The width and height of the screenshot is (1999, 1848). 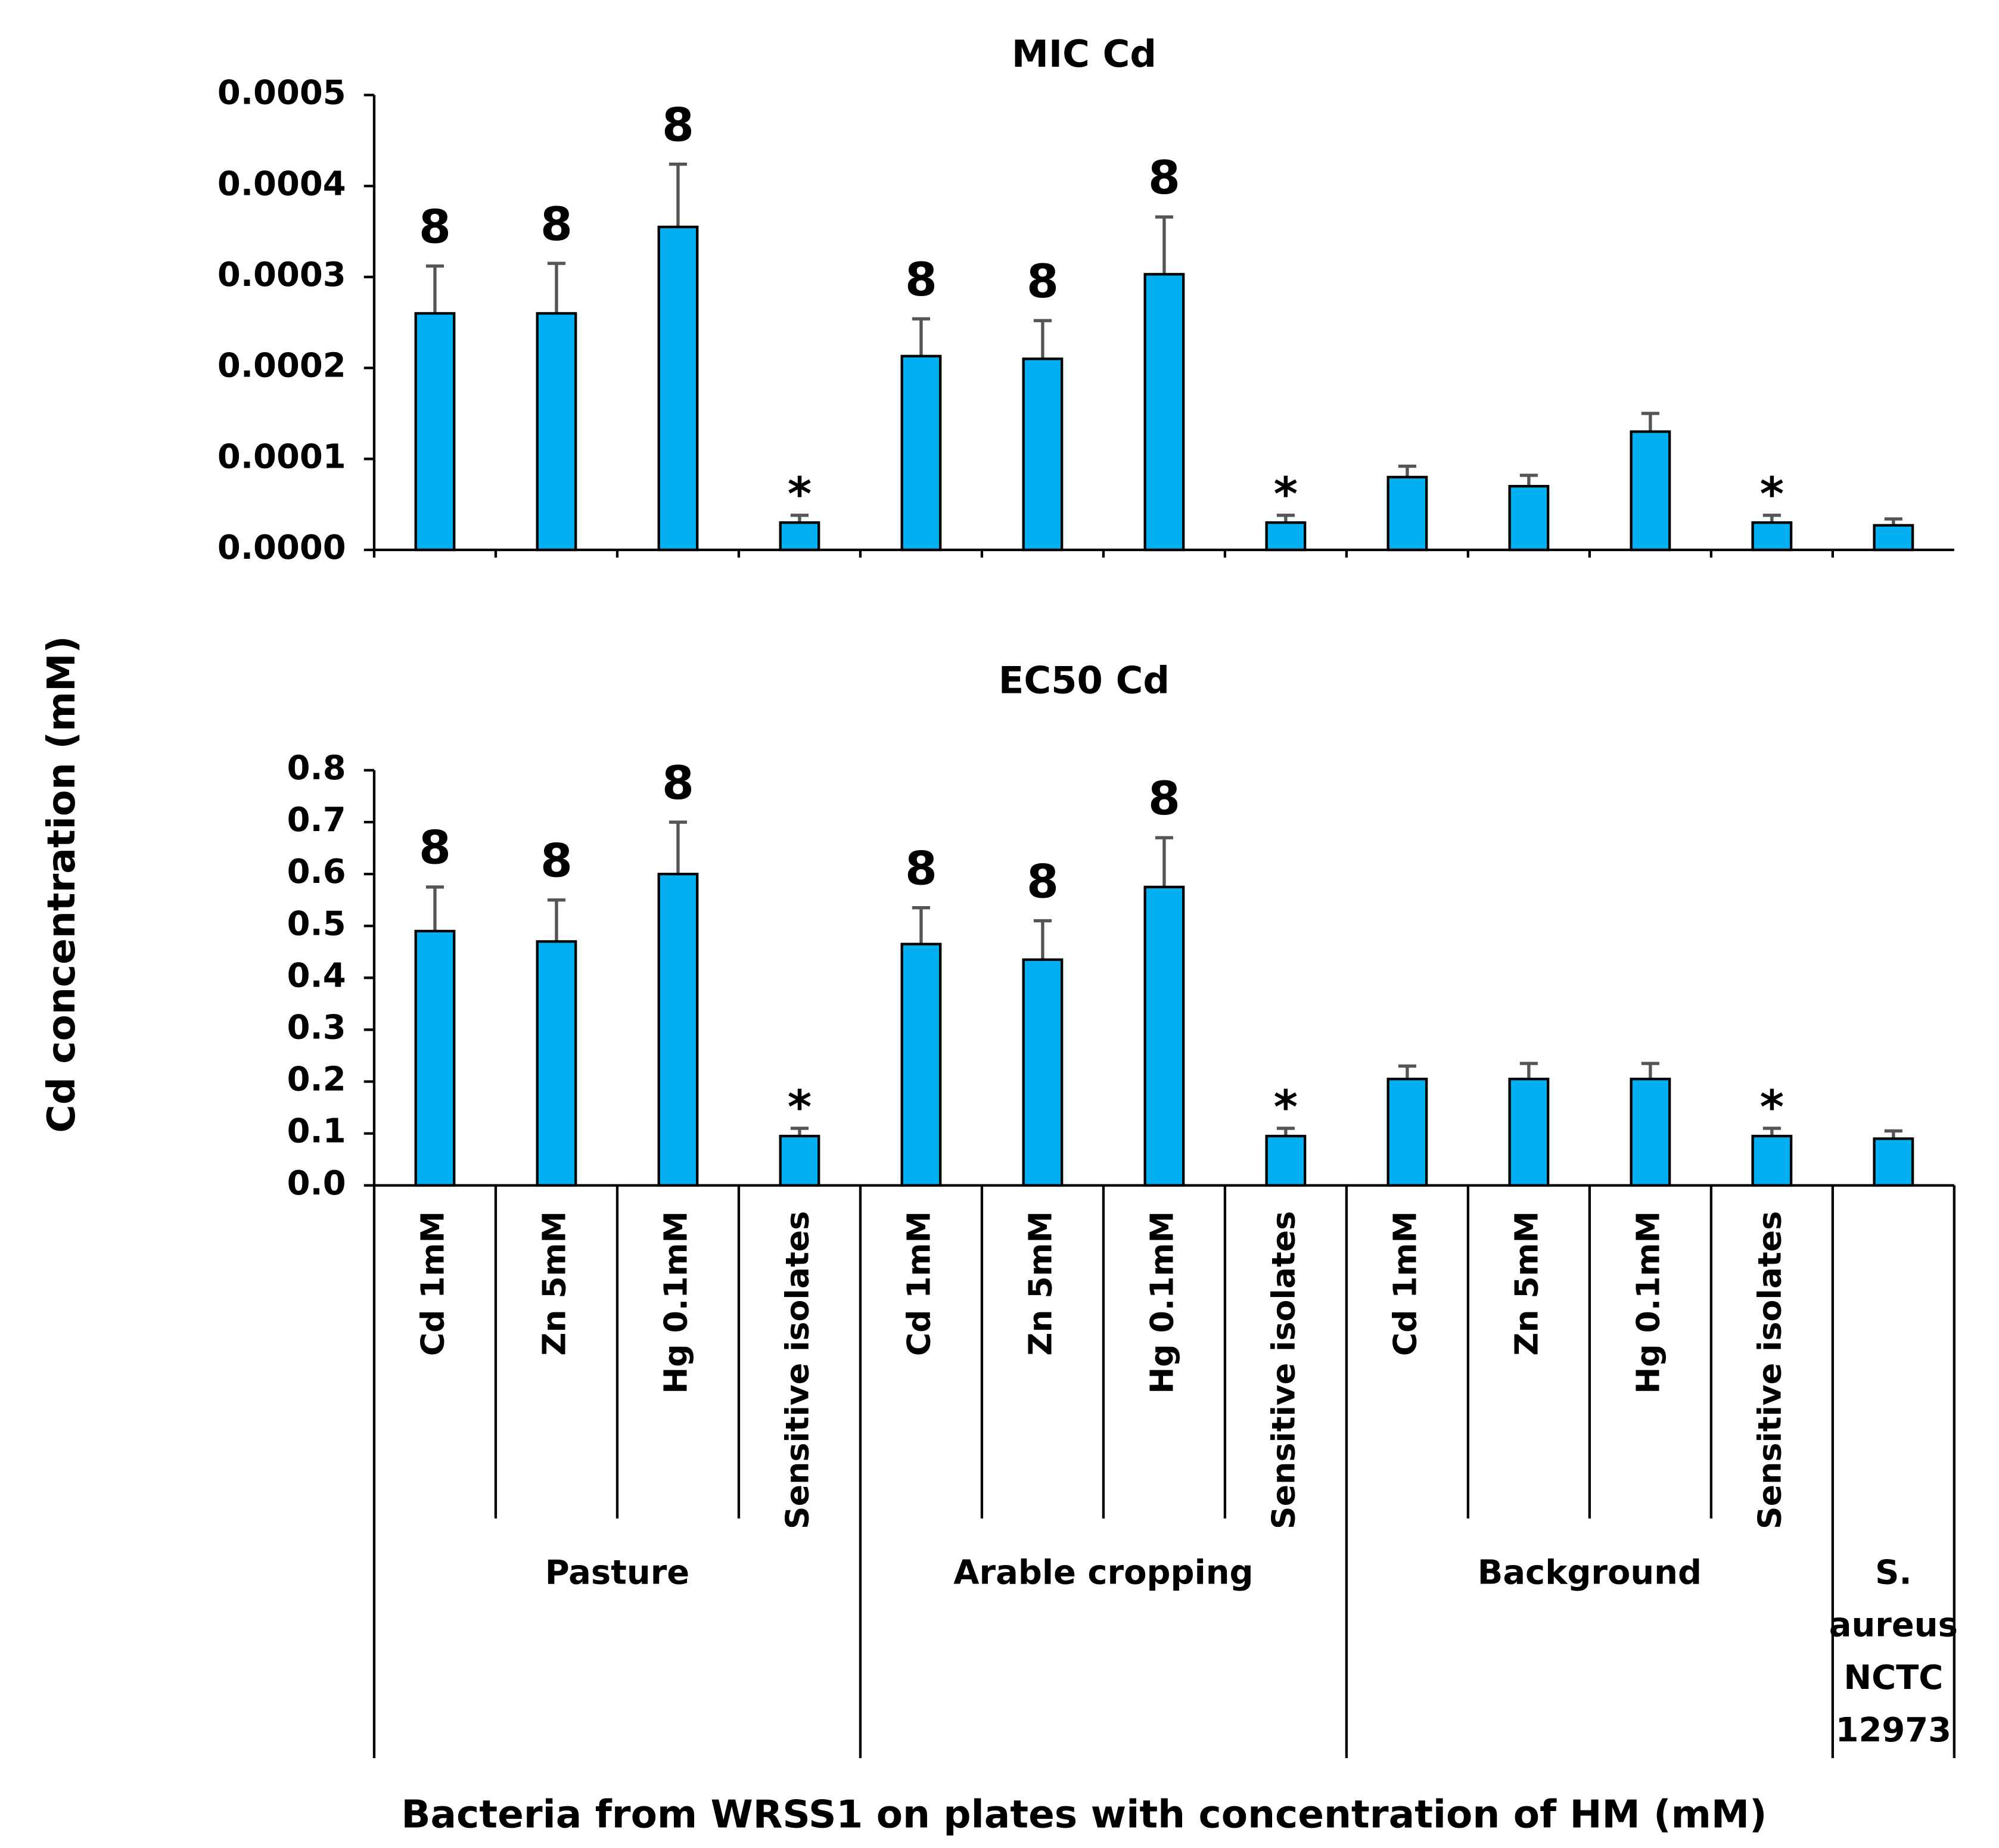 I want to click on y-tick-label: 0.0003, so click(x=281, y=275).